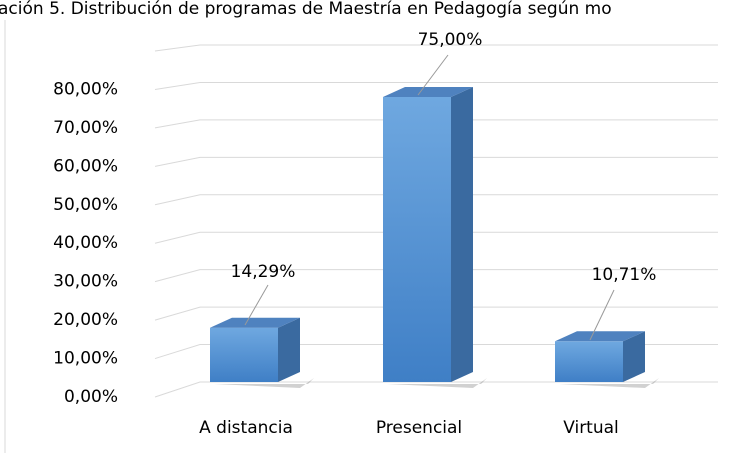 This screenshot has height=453, width=754. What do you see at coordinates (85, 205) in the screenshot?
I see `y-tick-label: 50,00%` at bounding box center [85, 205].